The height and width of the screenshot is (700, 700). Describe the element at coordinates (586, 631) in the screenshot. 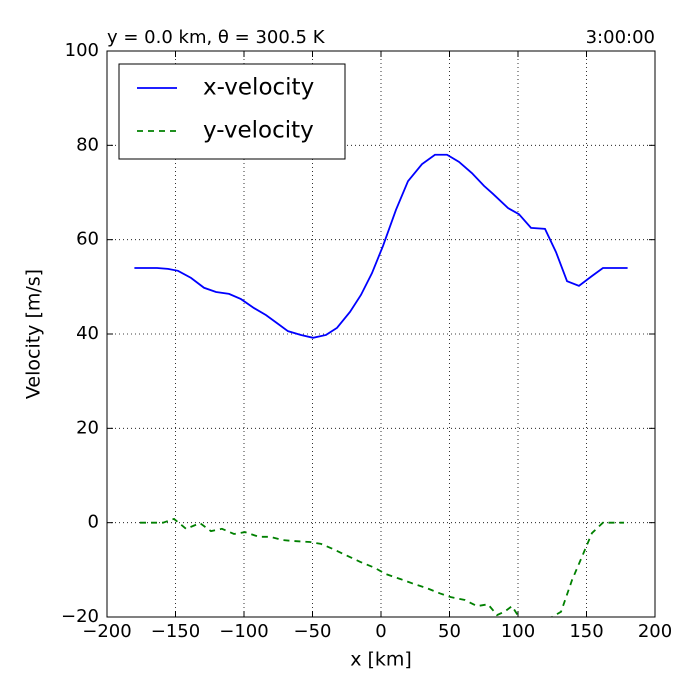

I see `x-tick-label: 150` at that location.